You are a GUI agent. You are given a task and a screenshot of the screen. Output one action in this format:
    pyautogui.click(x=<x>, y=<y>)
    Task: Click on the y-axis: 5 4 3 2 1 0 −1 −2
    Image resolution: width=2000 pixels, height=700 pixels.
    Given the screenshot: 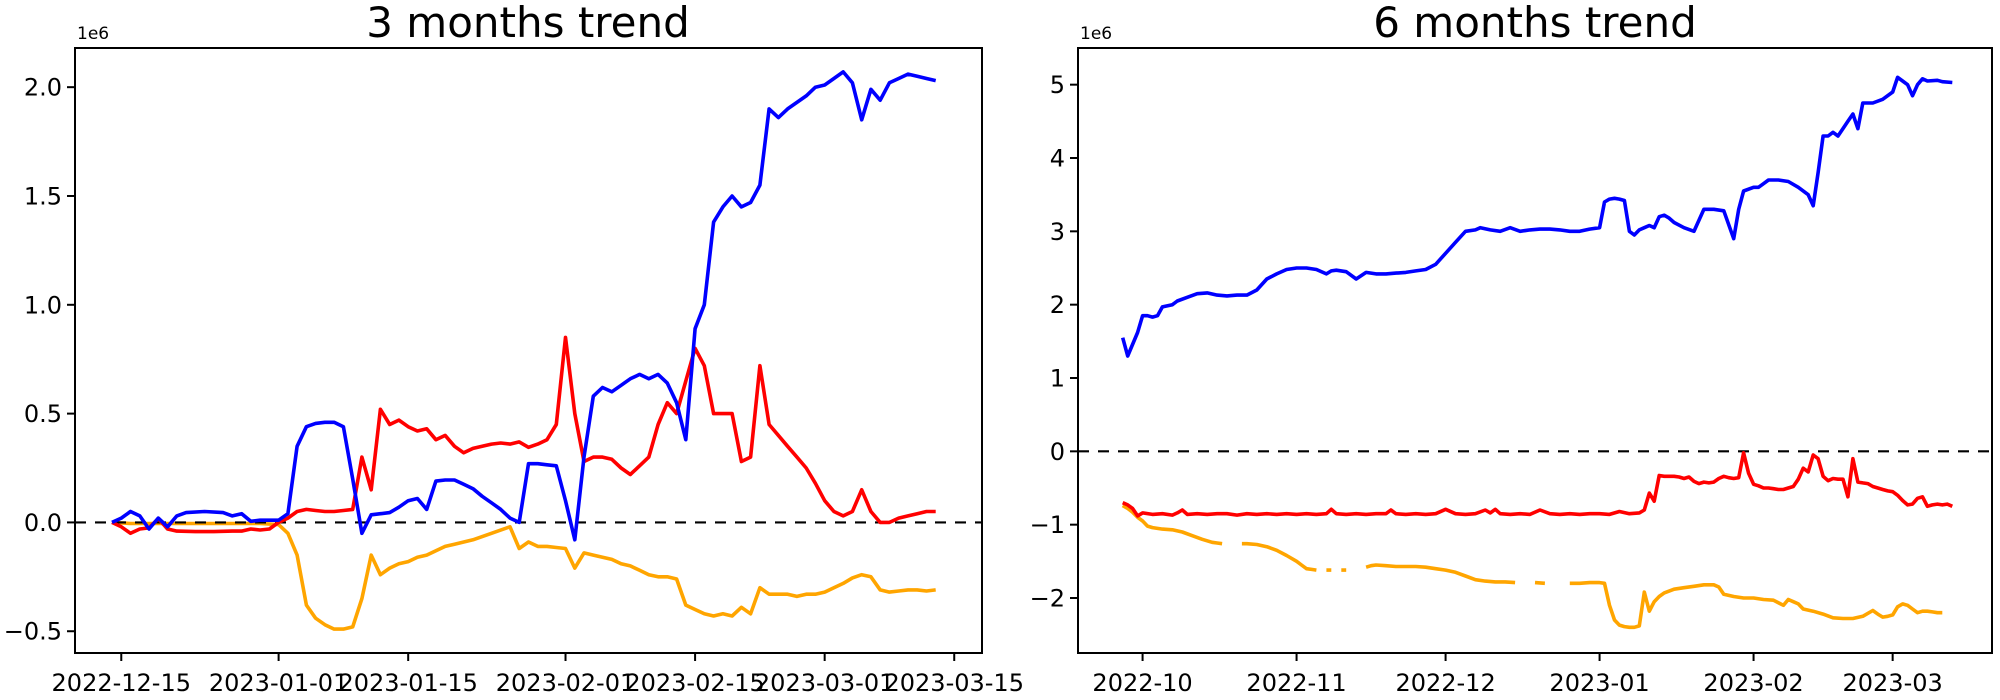 What is the action you would take?
    pyautogui.click(x=1054, y=342)
    